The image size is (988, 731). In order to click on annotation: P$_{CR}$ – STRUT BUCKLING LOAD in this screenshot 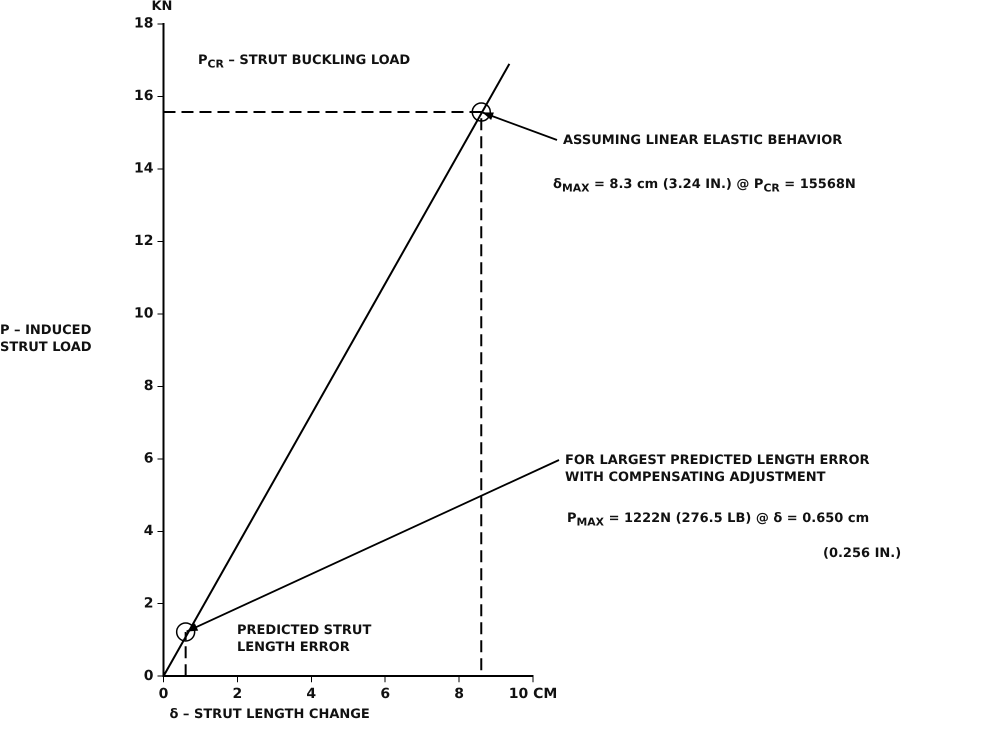, I will do `click(304, 62)`.